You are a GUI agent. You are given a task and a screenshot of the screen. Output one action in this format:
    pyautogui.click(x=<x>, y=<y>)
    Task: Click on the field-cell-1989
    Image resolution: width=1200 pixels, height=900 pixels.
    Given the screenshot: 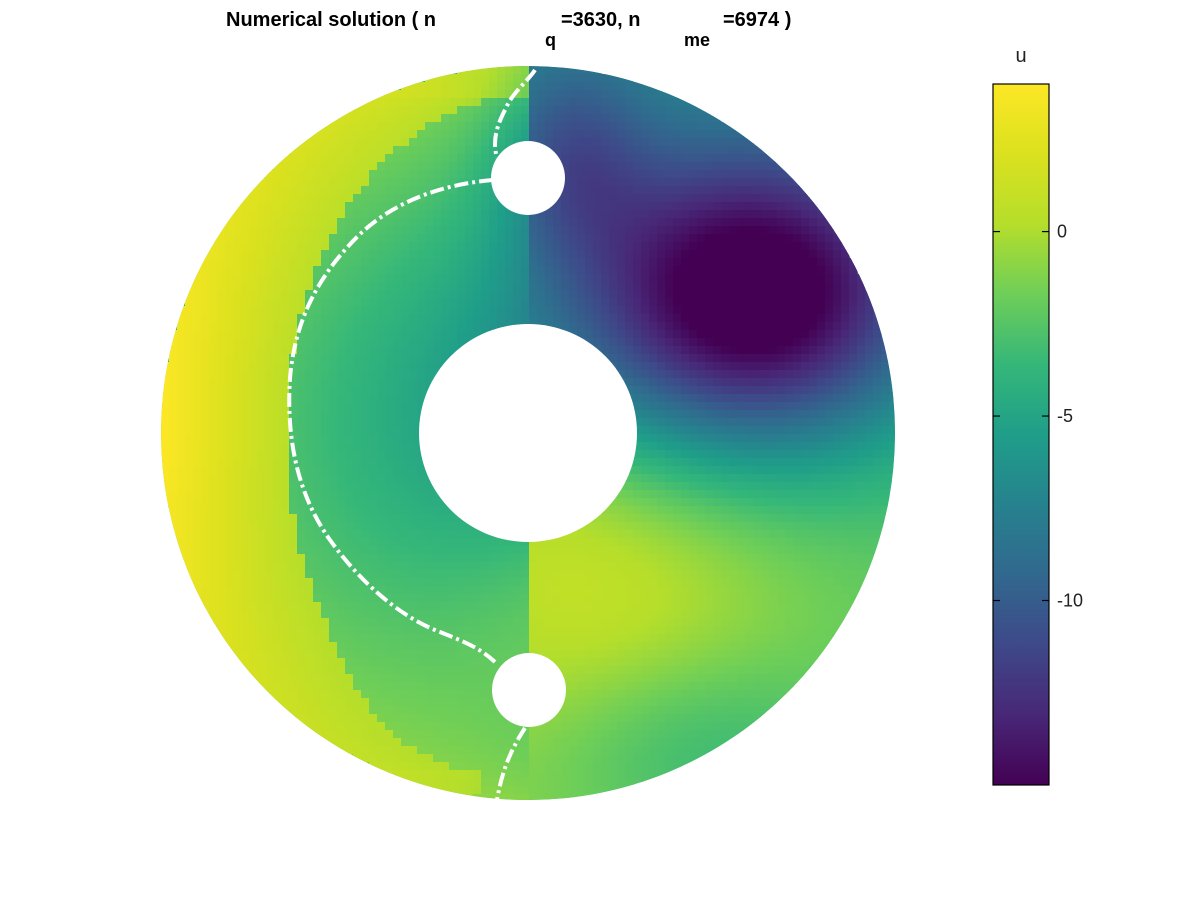 What is the action you would take?
    pyautogui.click(x=677, y=310)
    